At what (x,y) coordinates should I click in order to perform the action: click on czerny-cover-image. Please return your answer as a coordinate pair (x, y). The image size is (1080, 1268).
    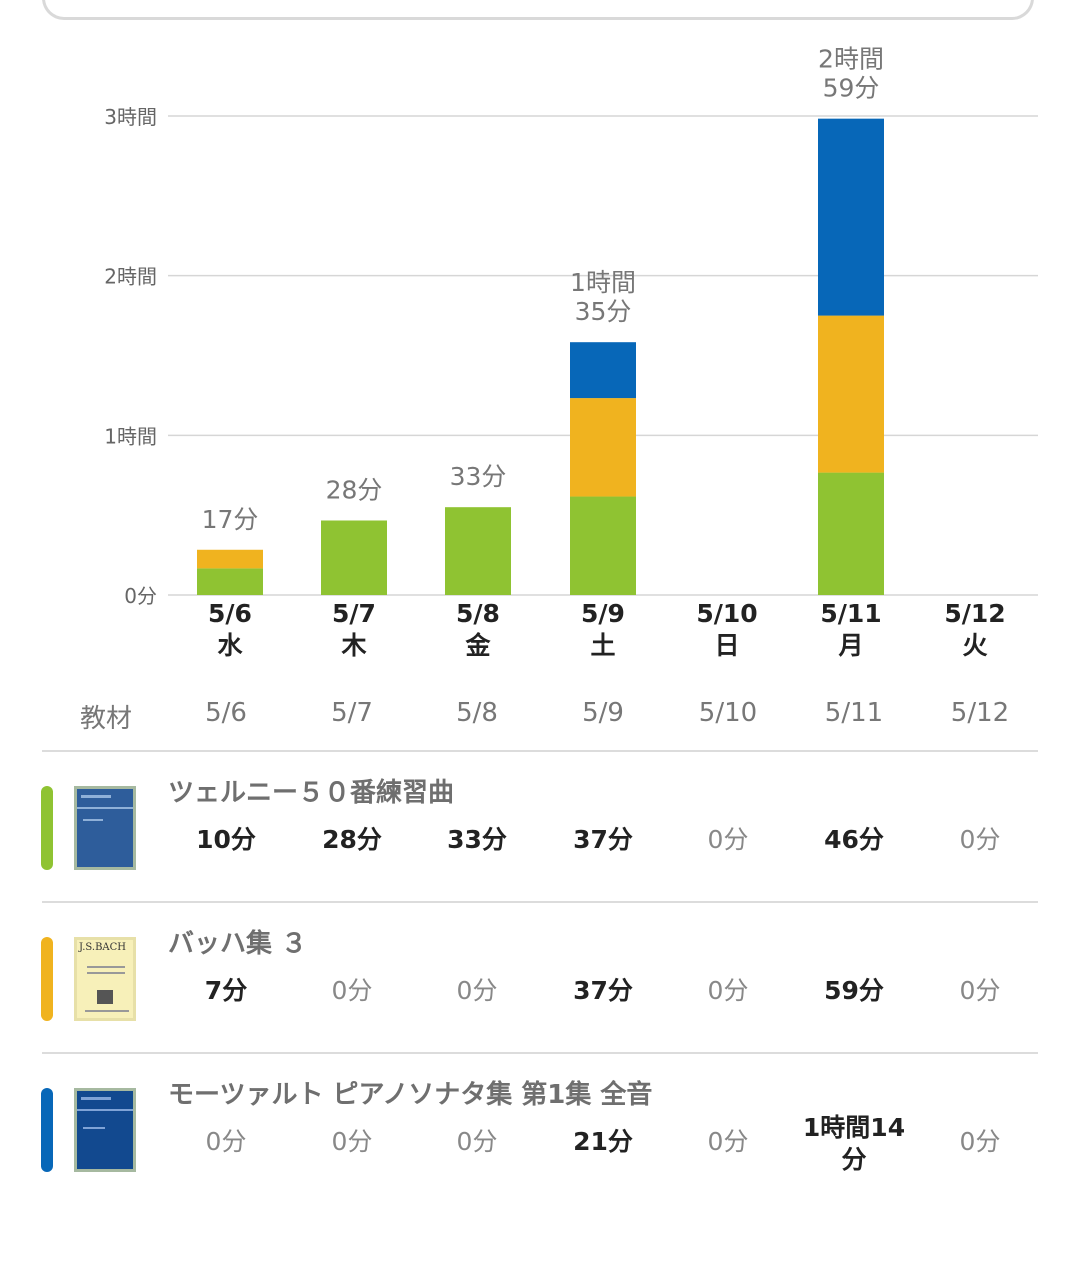
    Looking at the image, I should click on (105, 828).